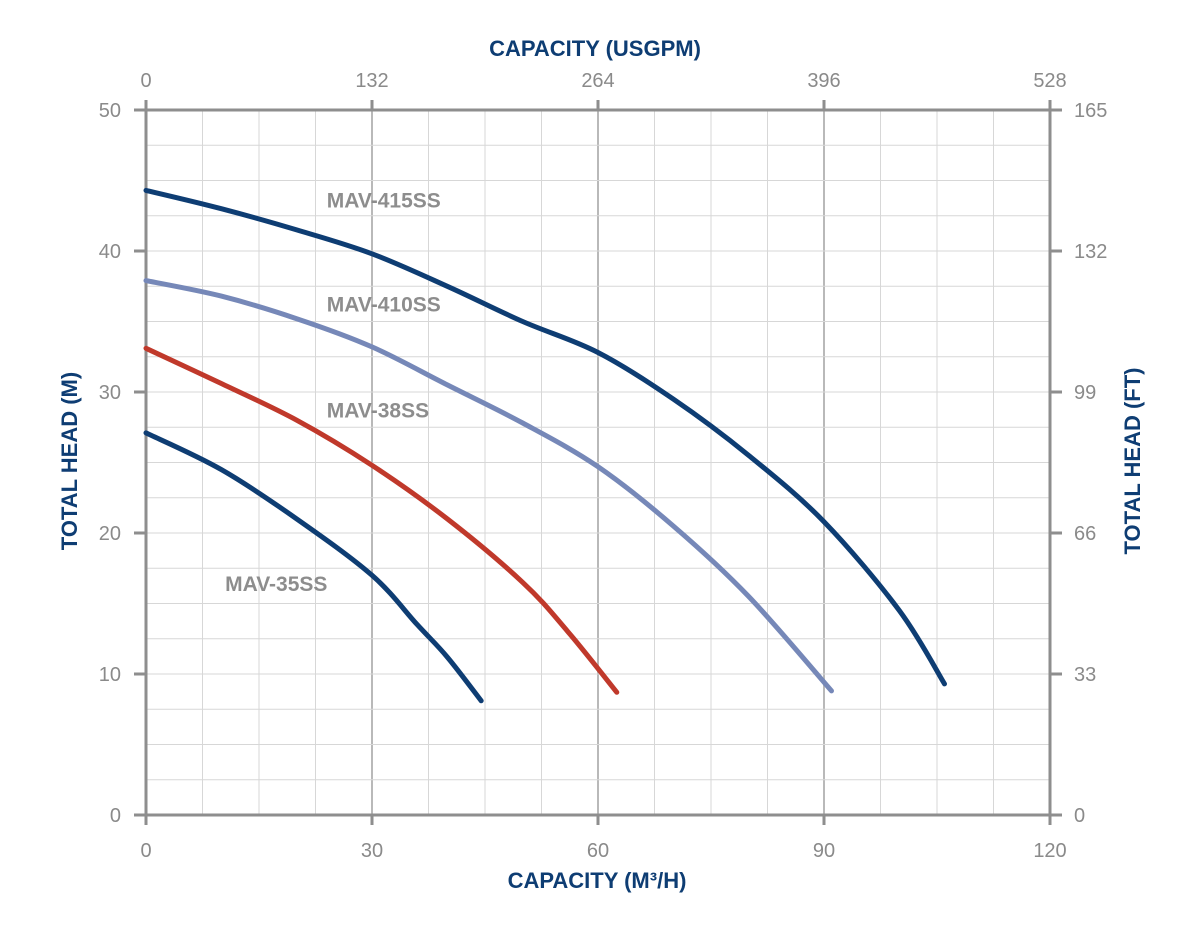 The image size is (1200, 932). What do you see at coordinates (110, 393) in the screenshot?
I see `y-tick-label: 30` at bounding box center [110, 393].